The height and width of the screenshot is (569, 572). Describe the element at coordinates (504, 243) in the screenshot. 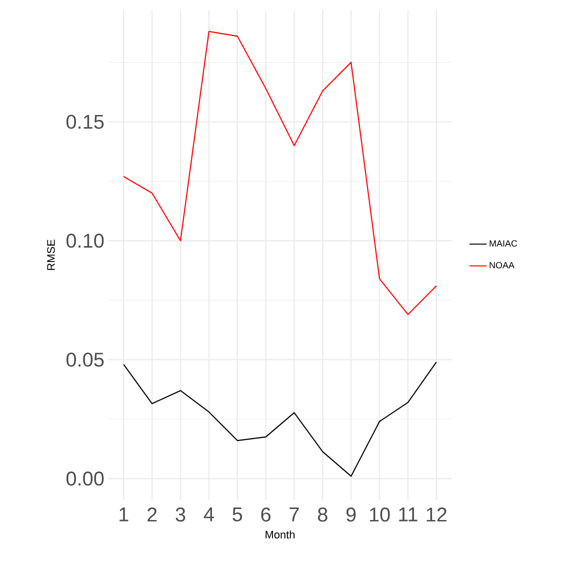

I see `legend-label: MAIAC` at that location.